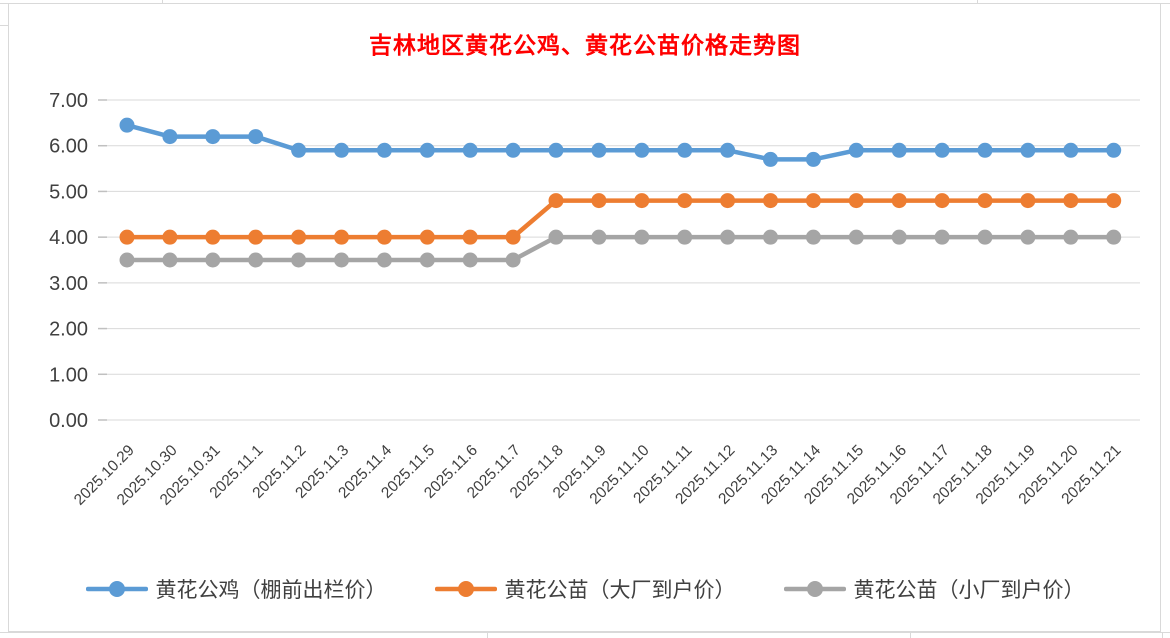 This screenshot has width=1170, height=638. What do you see at coordinates (68, 192) in the screenshot?
I see `y-axis-tick-label: 5.00` at bounding box center [68, 192].